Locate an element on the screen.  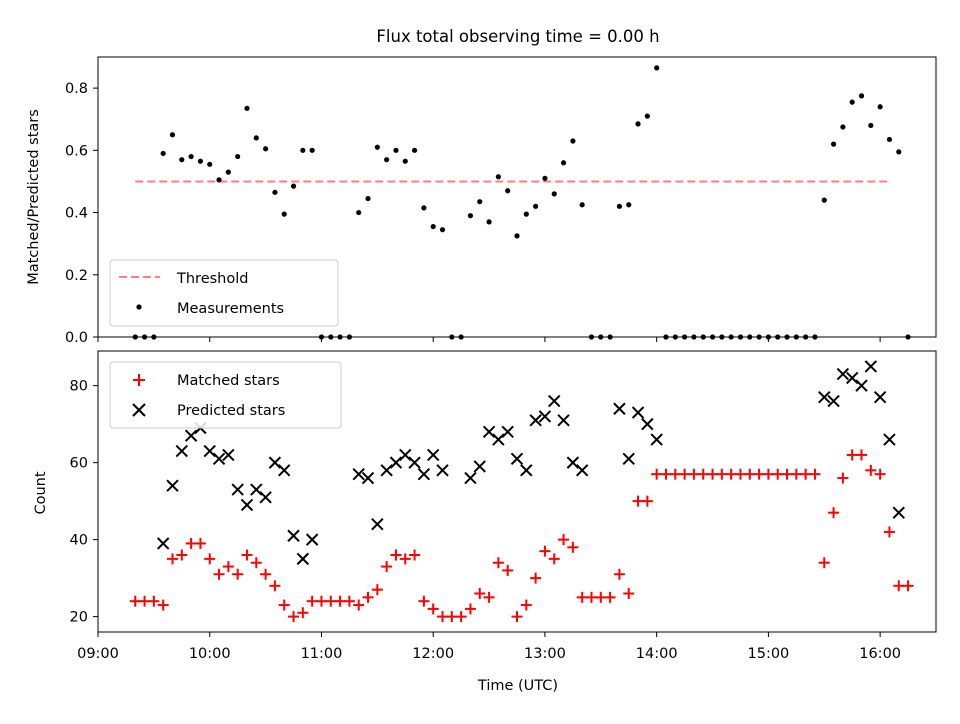
legend-matched-label: Matched stars is located at coordinates (228, 381).